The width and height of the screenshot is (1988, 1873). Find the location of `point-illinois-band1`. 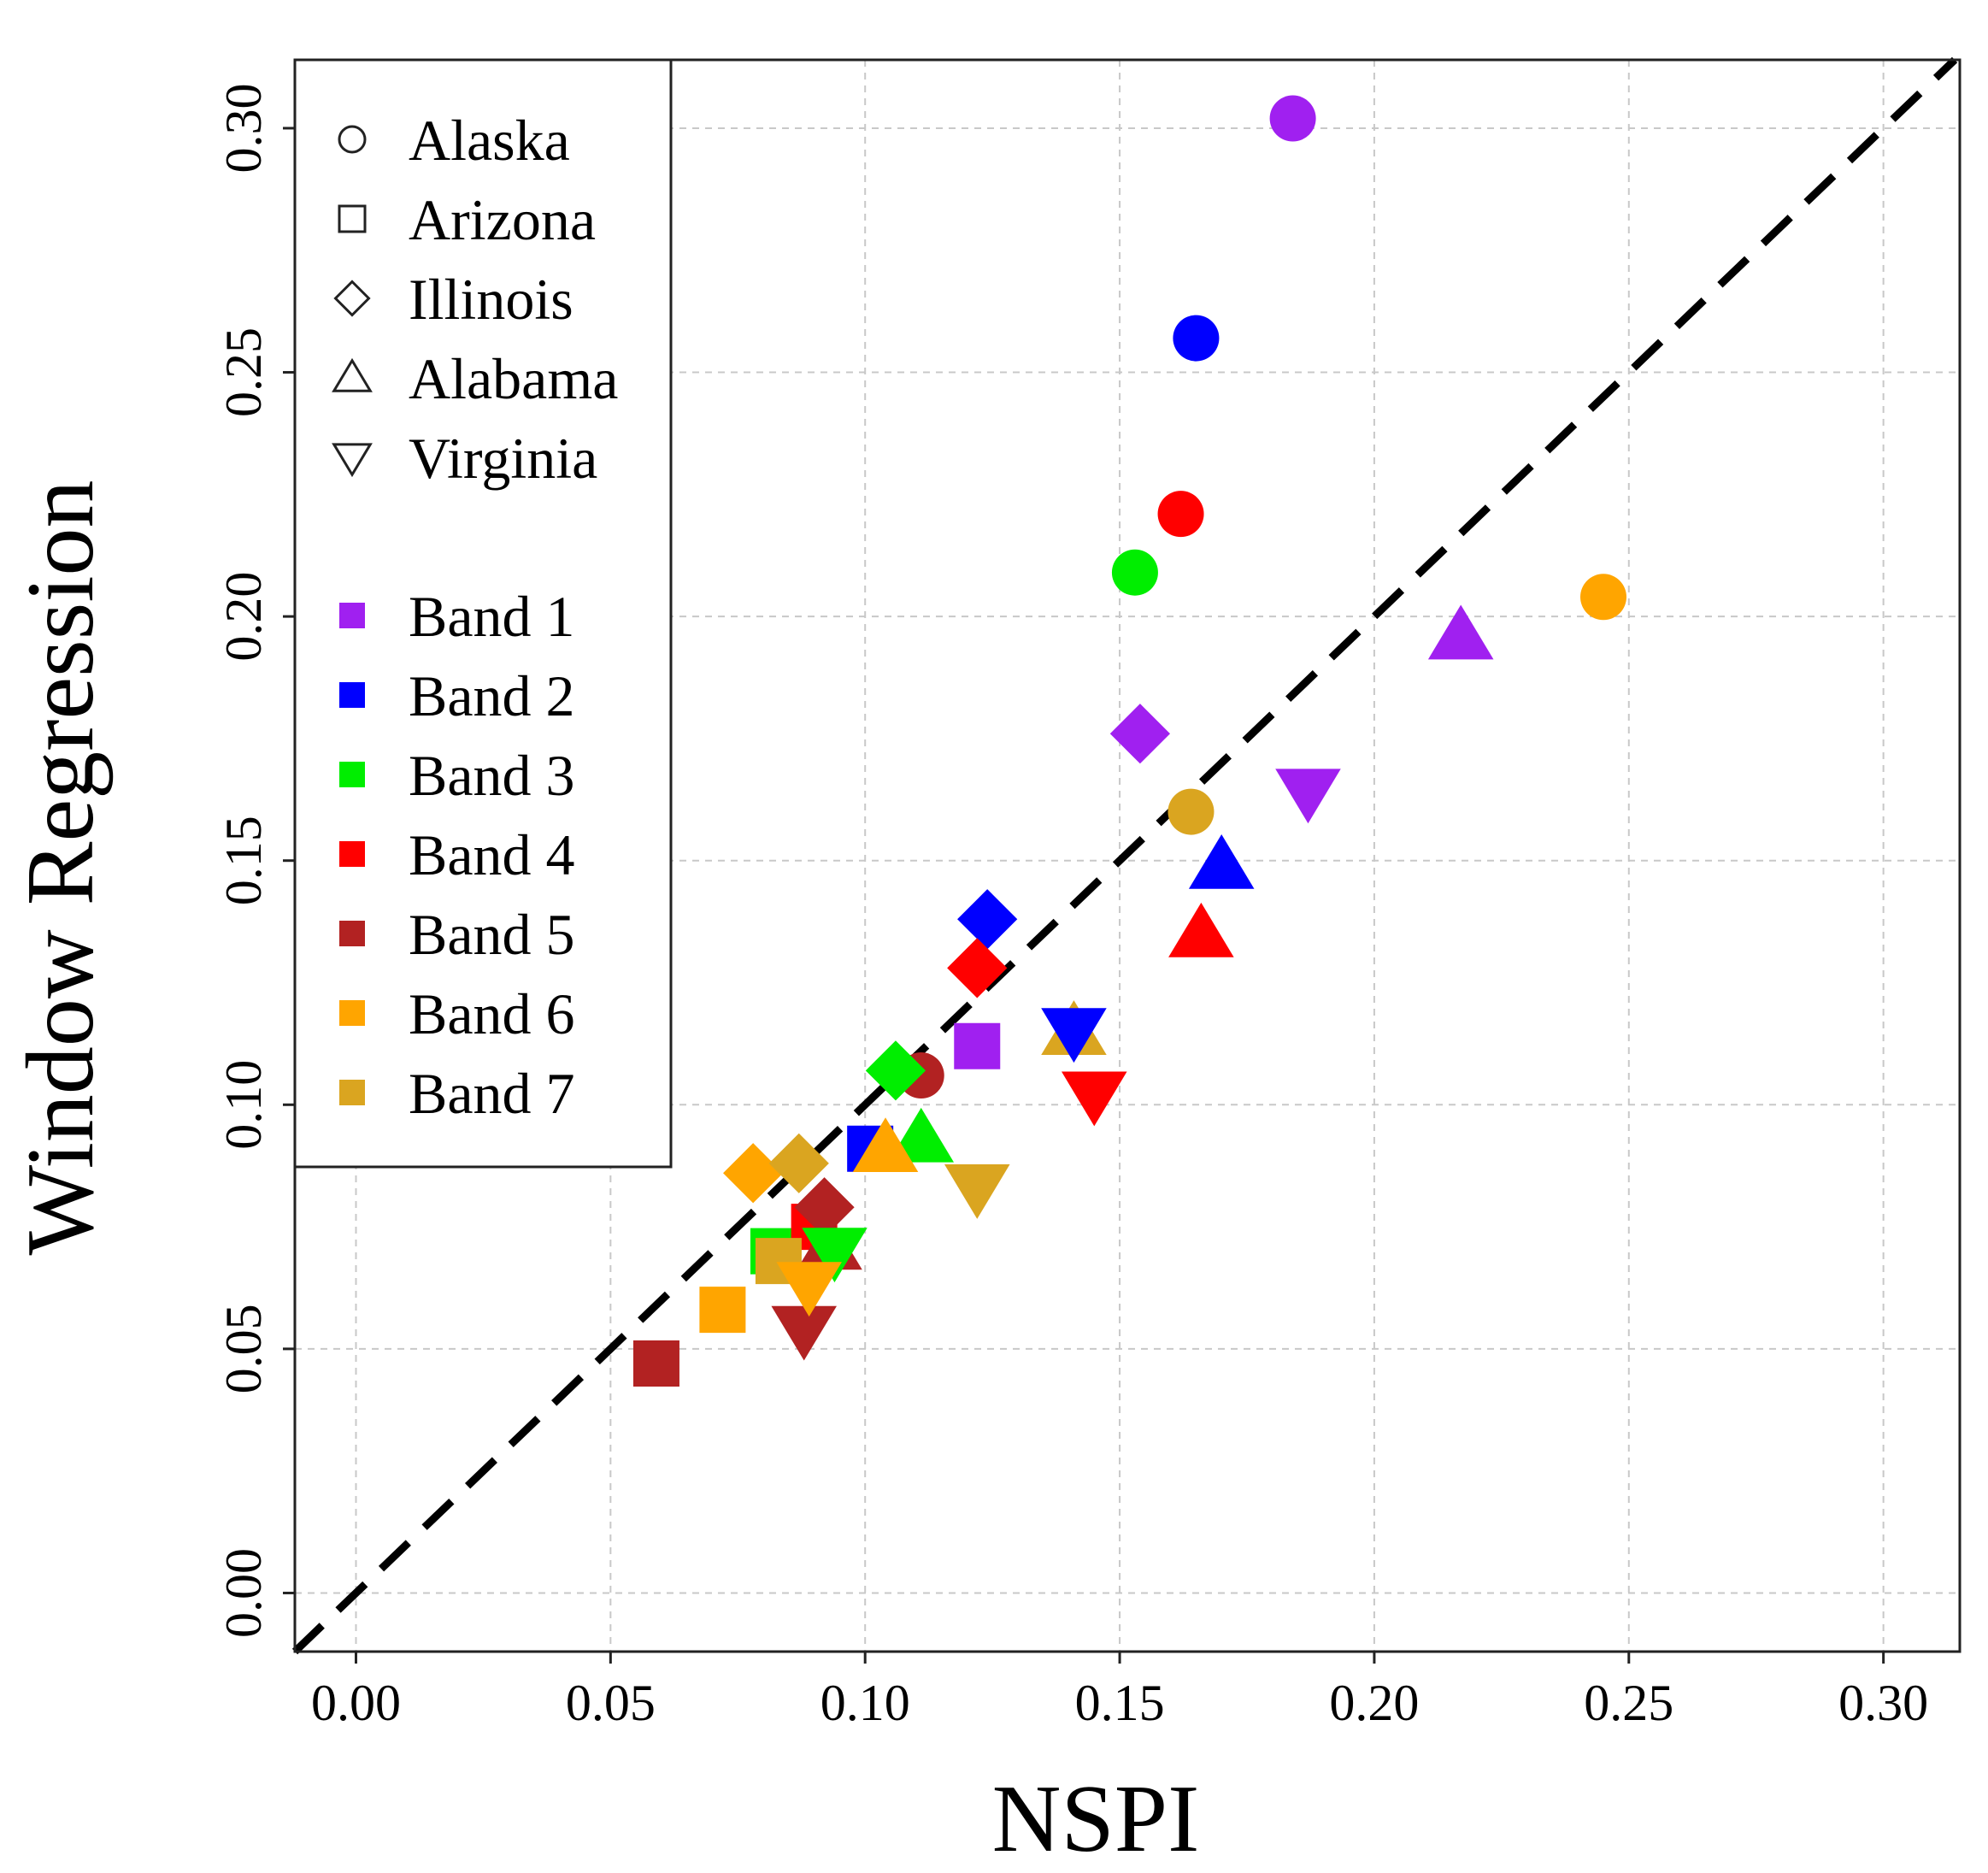

point-illinois-band1 is located at coordinates (1139, 734).